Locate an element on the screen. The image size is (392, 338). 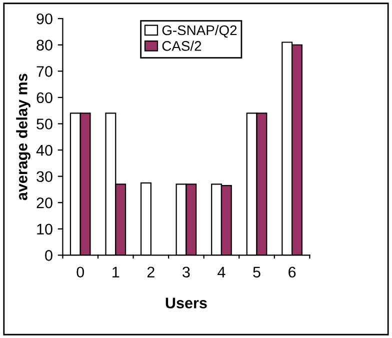
x-tick-label: 6 is located at coordinates (292, 272).